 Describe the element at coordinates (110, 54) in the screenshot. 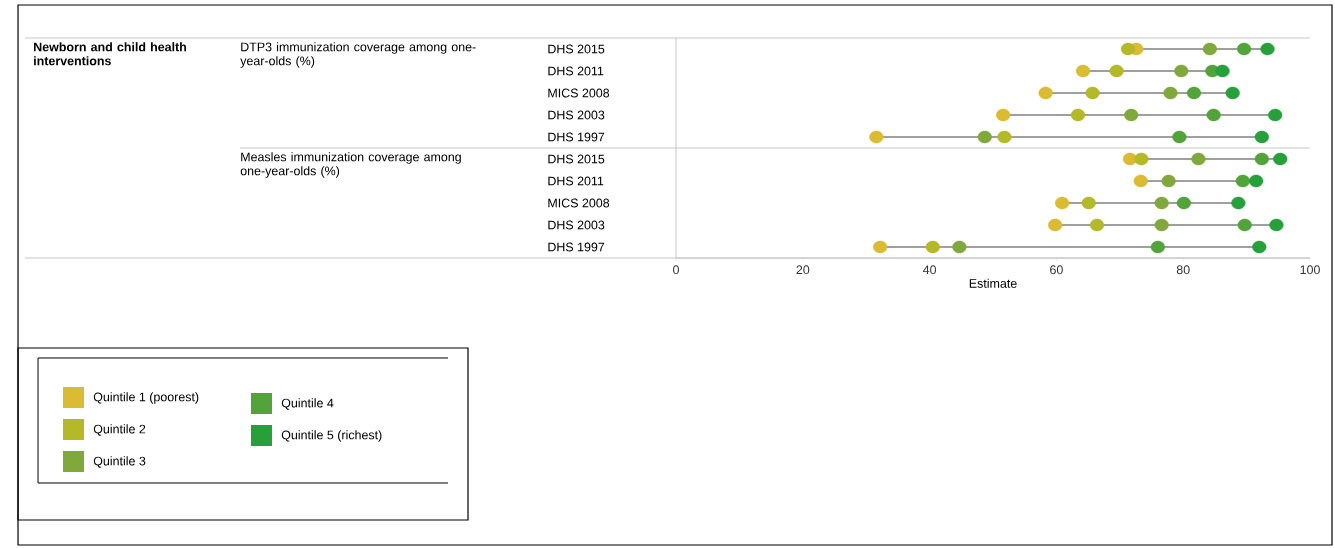

I see `text: Newborn and child health interventions` at that location.